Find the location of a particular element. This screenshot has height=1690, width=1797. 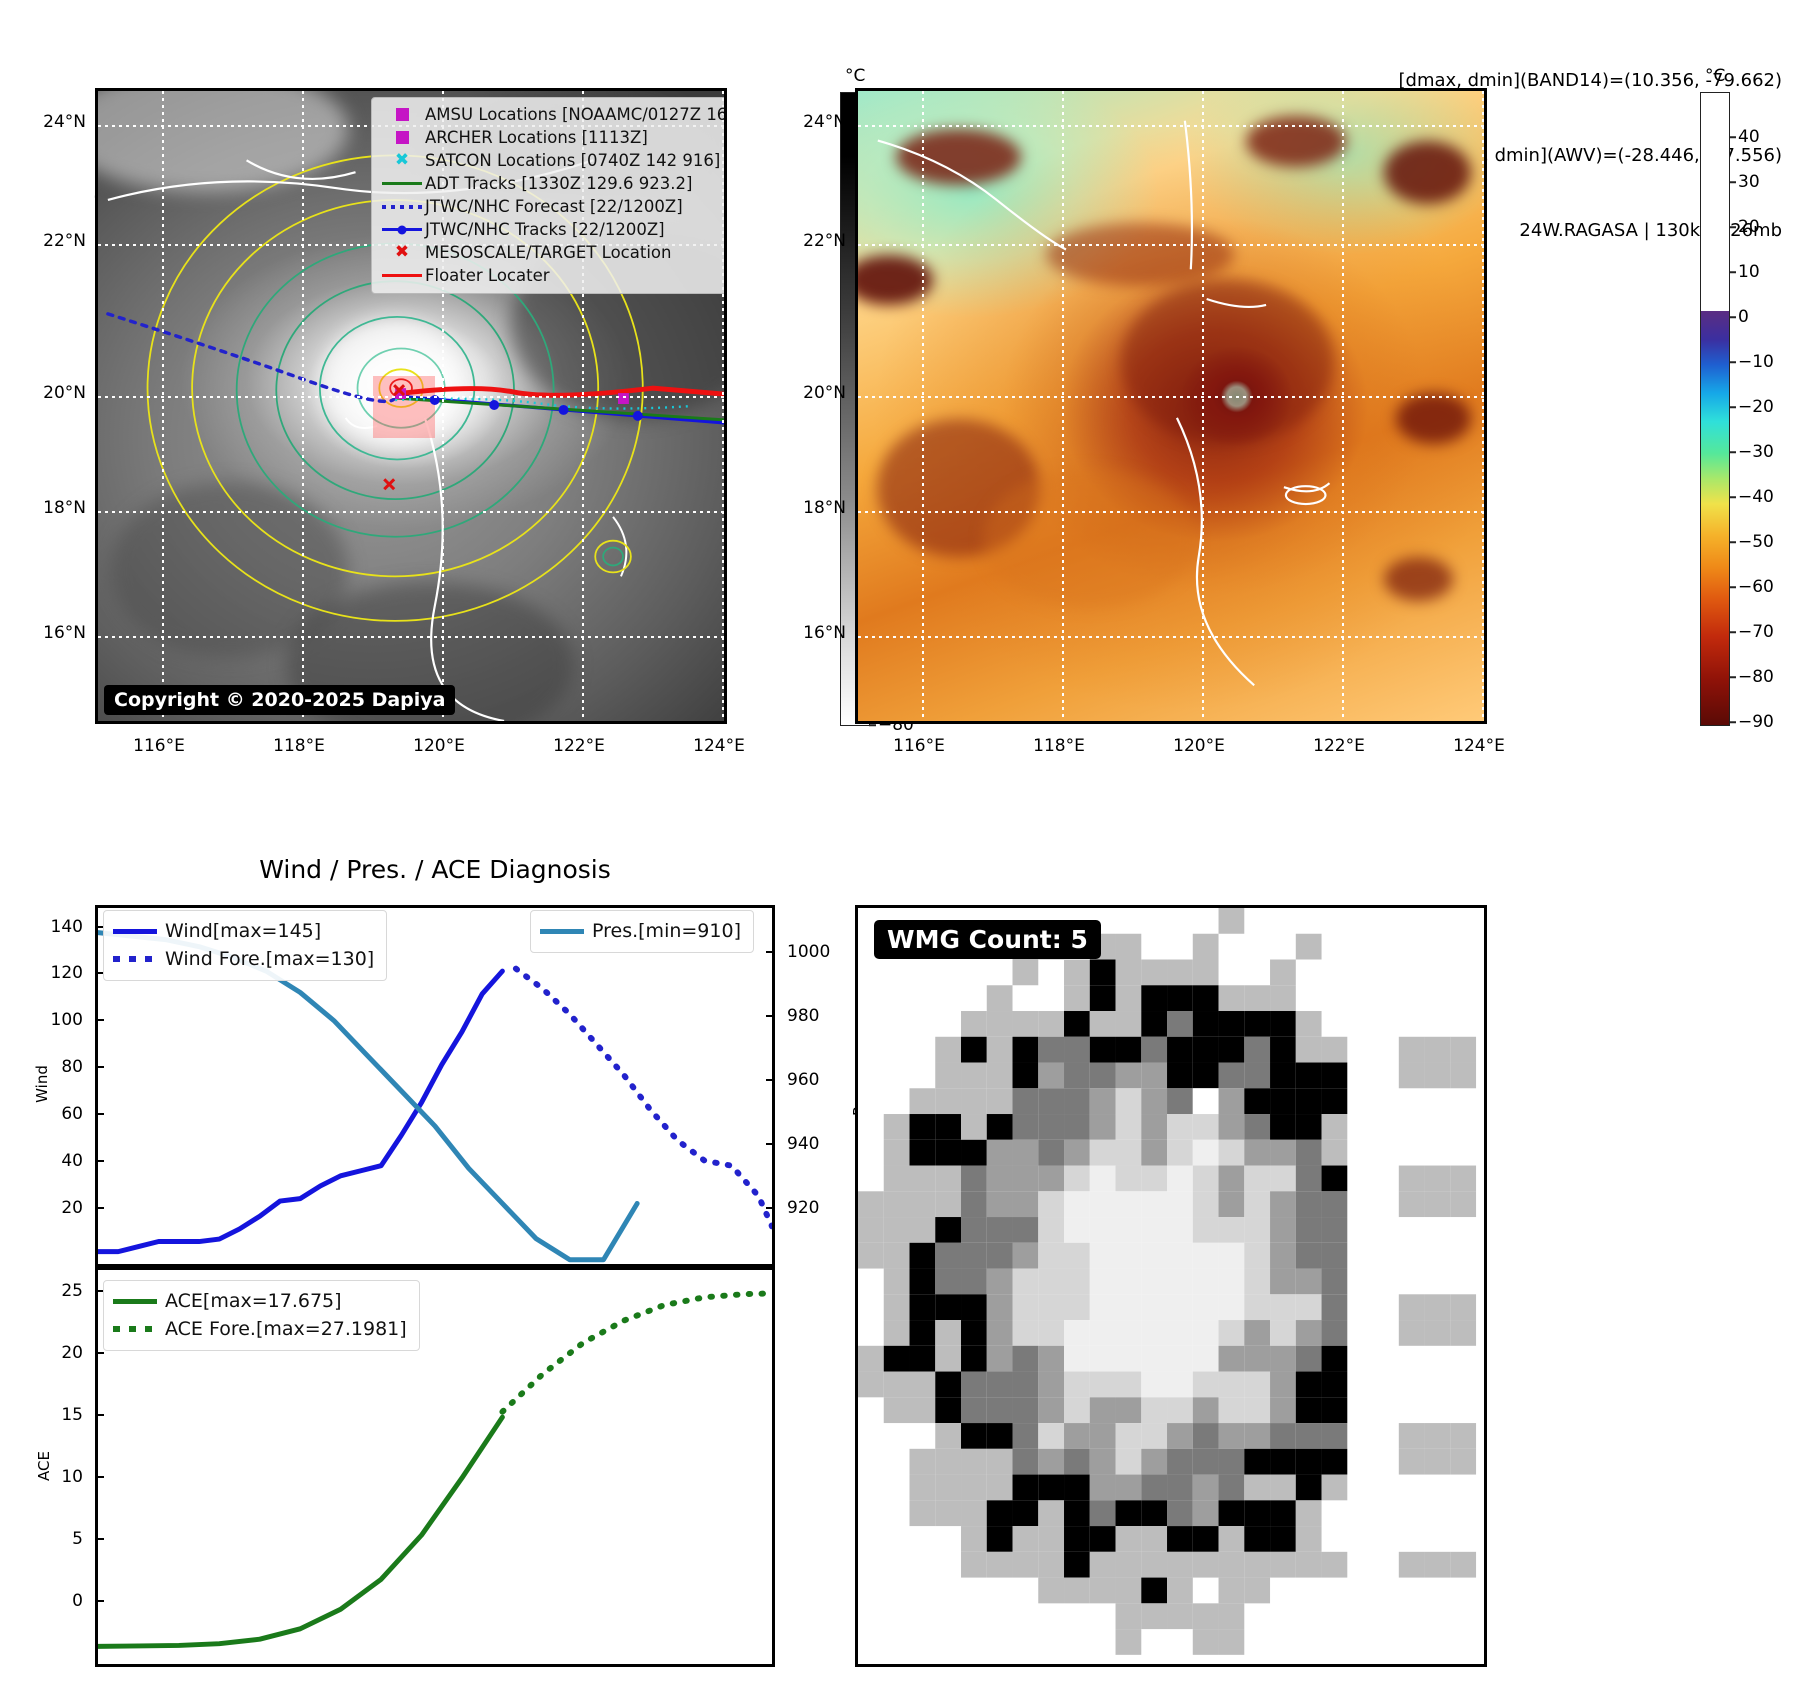

line-with-dot-icon is located at coordinates (402, 229).